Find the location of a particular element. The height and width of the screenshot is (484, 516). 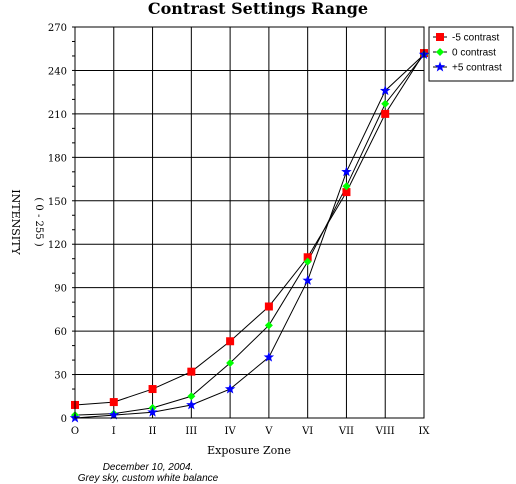

x-tick-label: O is located at coordinates (75, 431).